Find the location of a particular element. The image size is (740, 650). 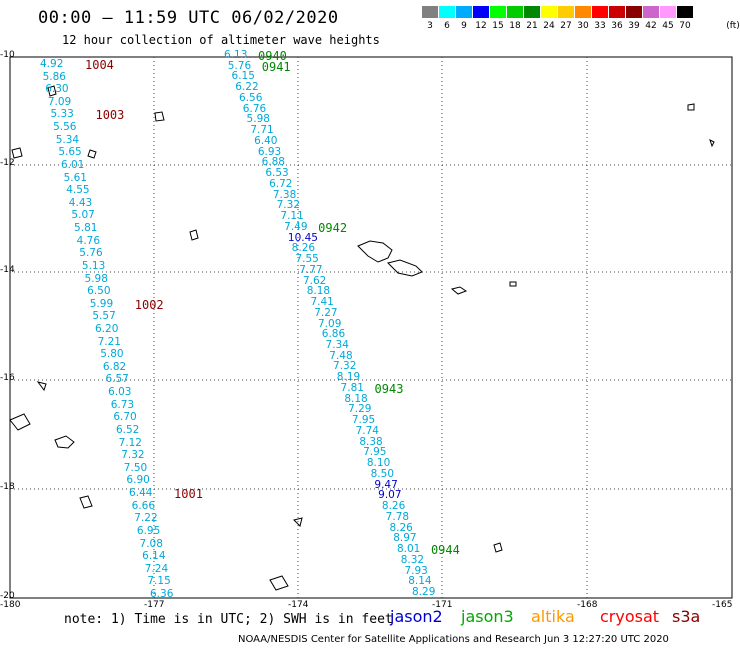

wave-height-value: 5.86 is located at coordinates (54, 76).